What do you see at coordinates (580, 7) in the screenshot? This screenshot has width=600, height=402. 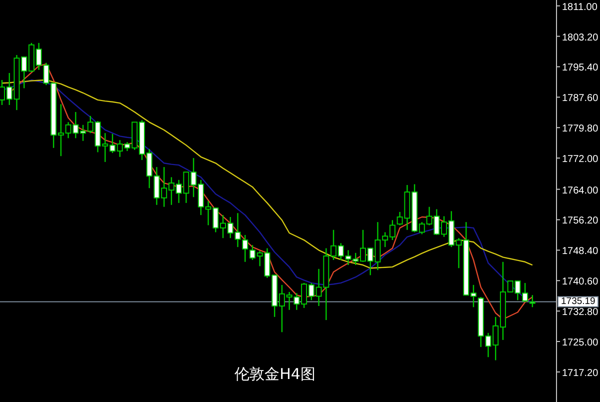 I see `y-tick-label: 1811.00` at bounding box center [580, 7].